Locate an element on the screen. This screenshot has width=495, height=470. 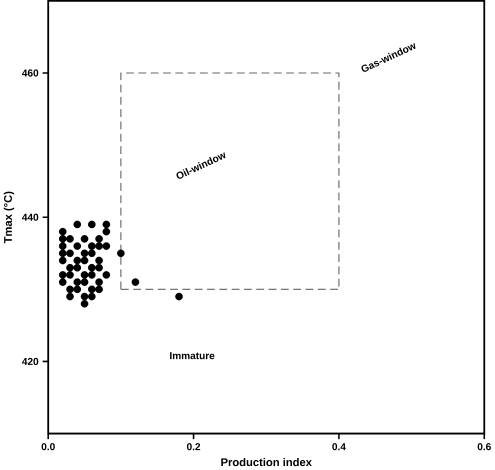
y-tick-label: 440 is located at coordinates (30, 217).